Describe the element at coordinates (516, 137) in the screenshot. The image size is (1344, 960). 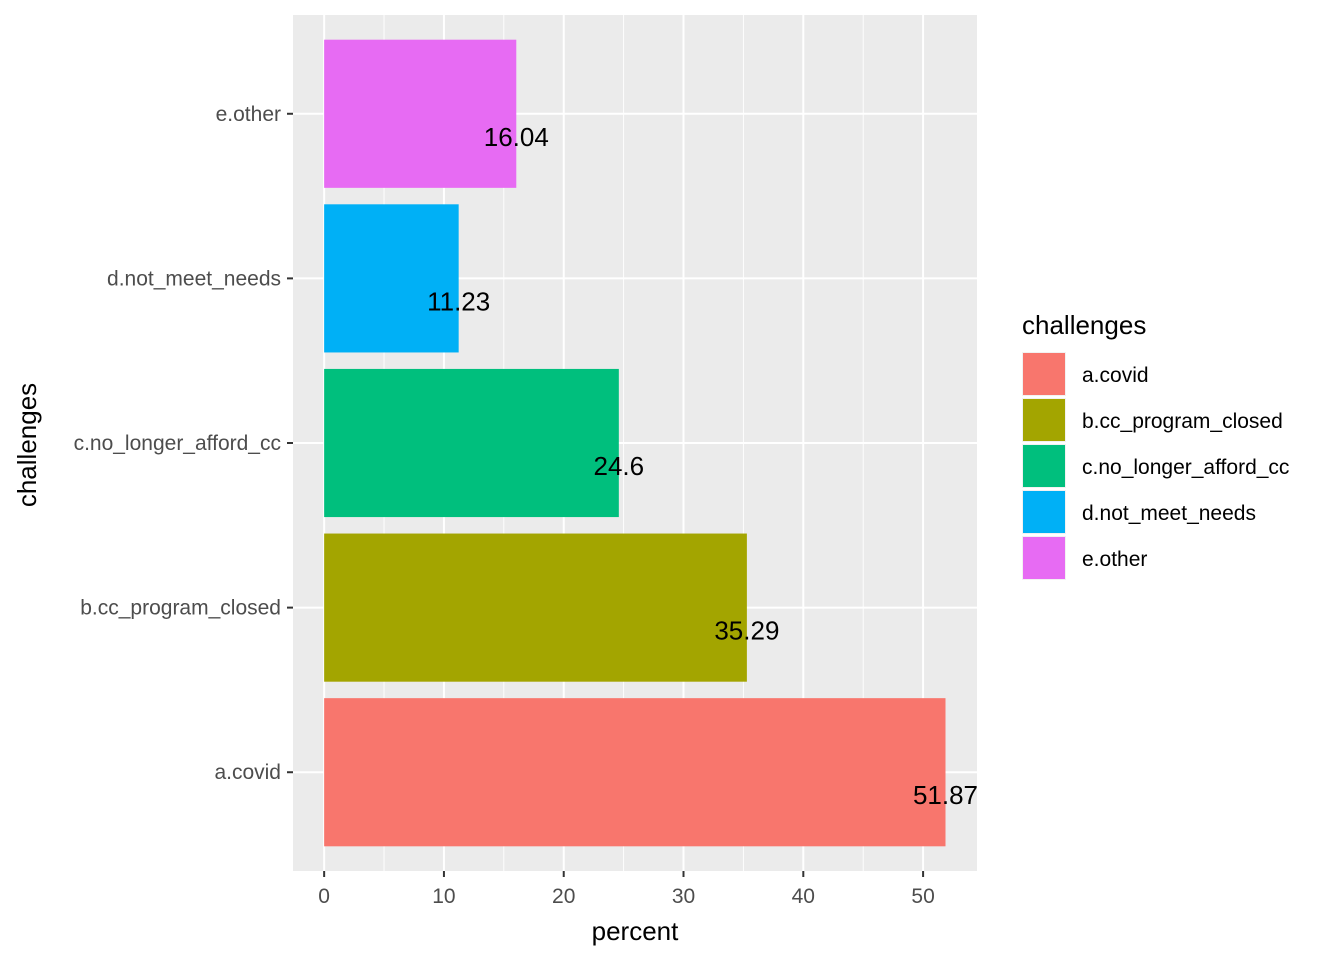
I see `data-label: 16.04` at that location.